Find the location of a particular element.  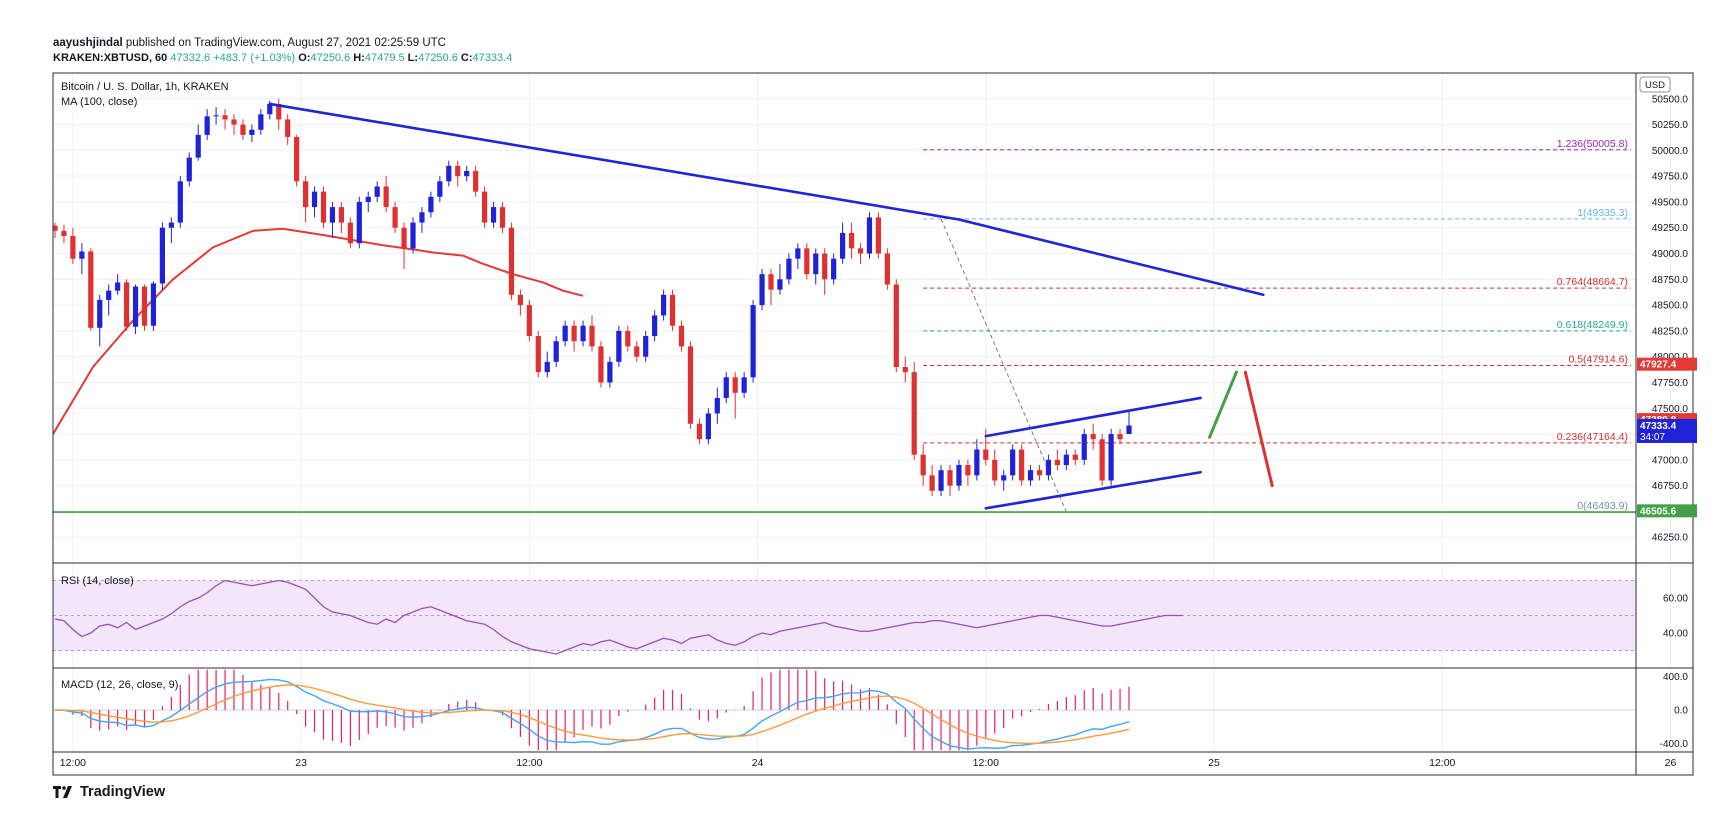

fib-label: 0.5(47914.6) is located at coordinates (1598, 359).